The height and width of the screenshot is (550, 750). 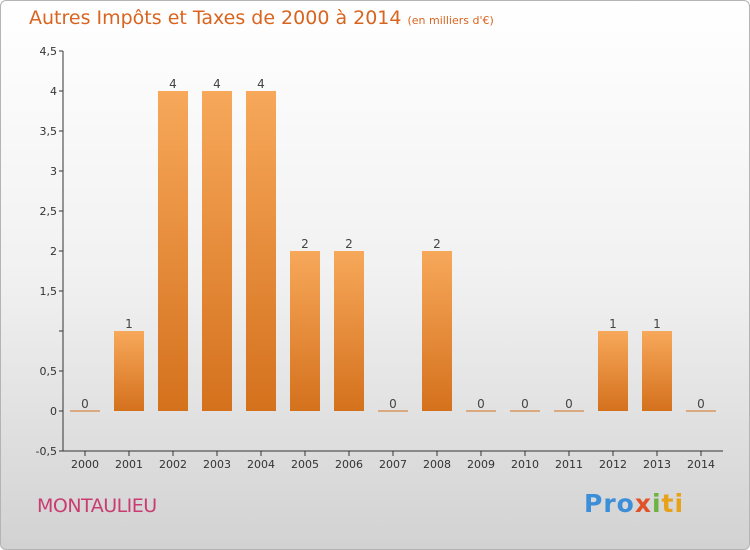 What do you see at coordinates (49, 211) in the screenshot?
I see `y-tick-label-6: 2,5` at bounding box center [49, 211].